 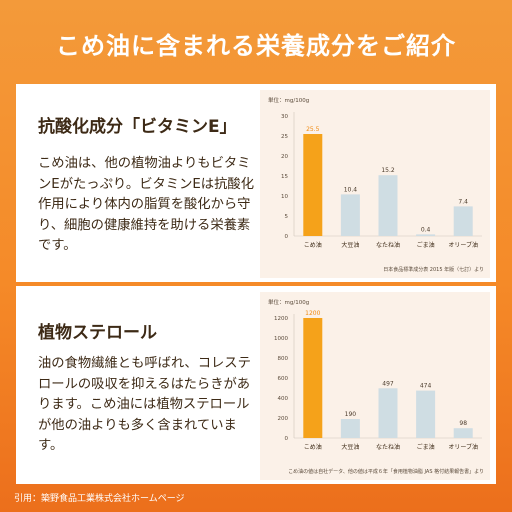 What do you see at coordinates (284, 137) in the screenshot?
I see `y-tick-label: 25` at bounding box center [284, 137].